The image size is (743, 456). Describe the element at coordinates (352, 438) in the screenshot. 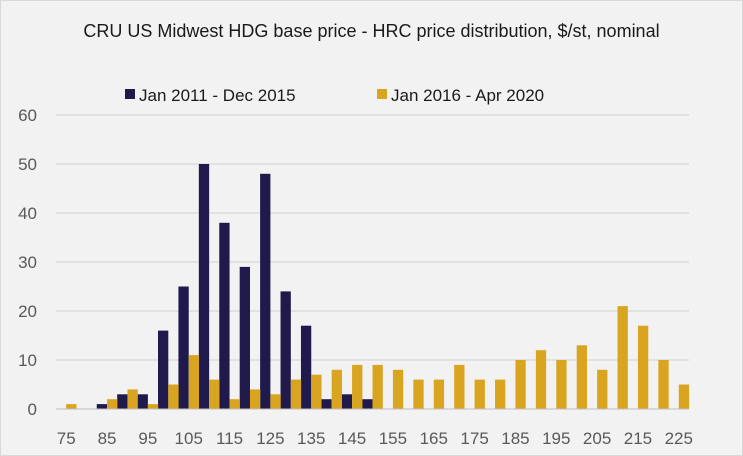

I see `x-tick-label: 145` at that location.